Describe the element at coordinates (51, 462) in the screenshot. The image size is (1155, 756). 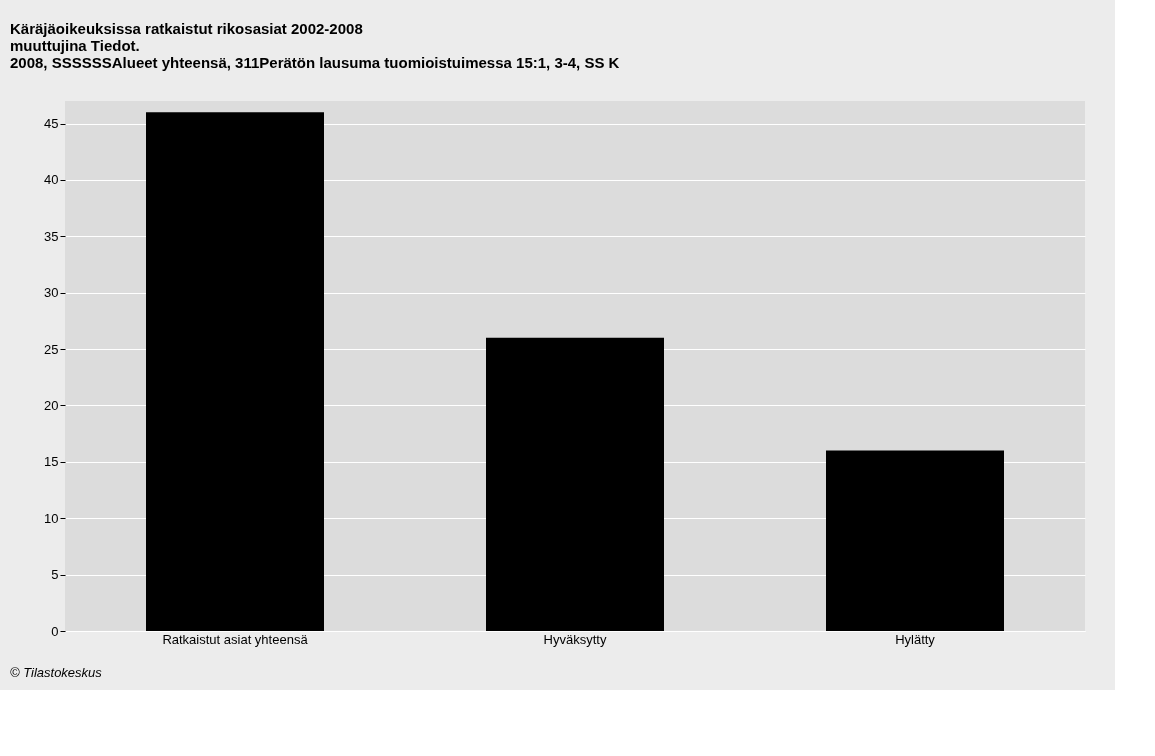
I see `y-tick-label: 15` at that location.